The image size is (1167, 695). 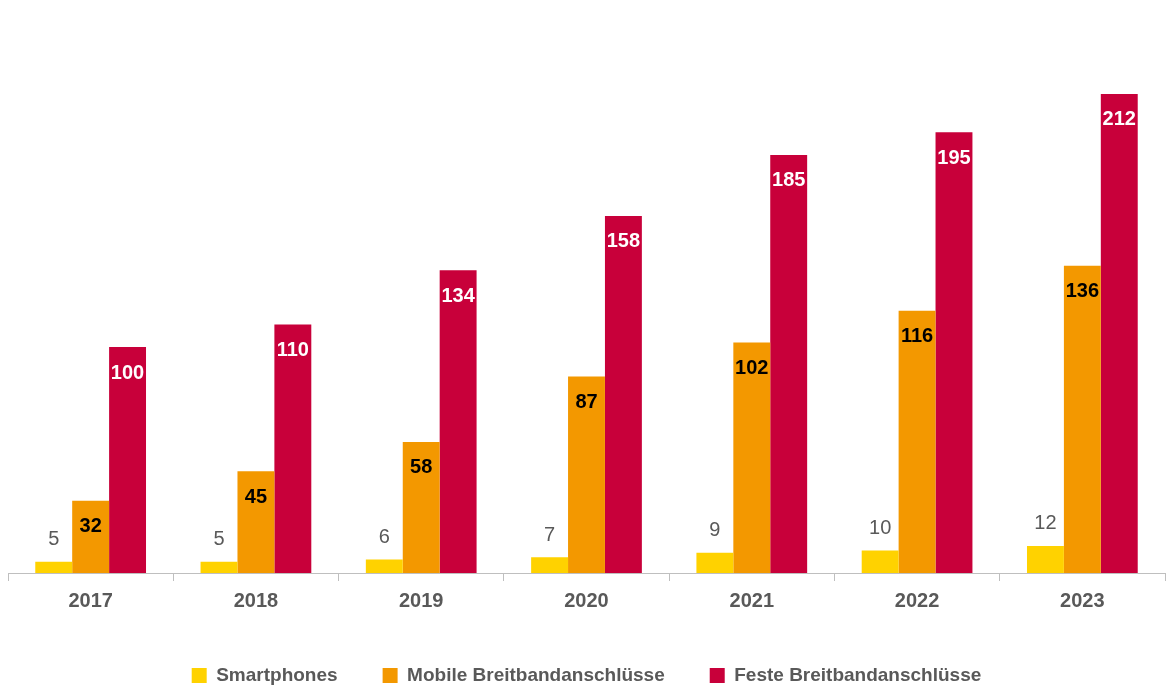 What do you see at coordinates (421, 466) in the screenshot?
I see `data-label: 58` at bounding box center [421, 466].